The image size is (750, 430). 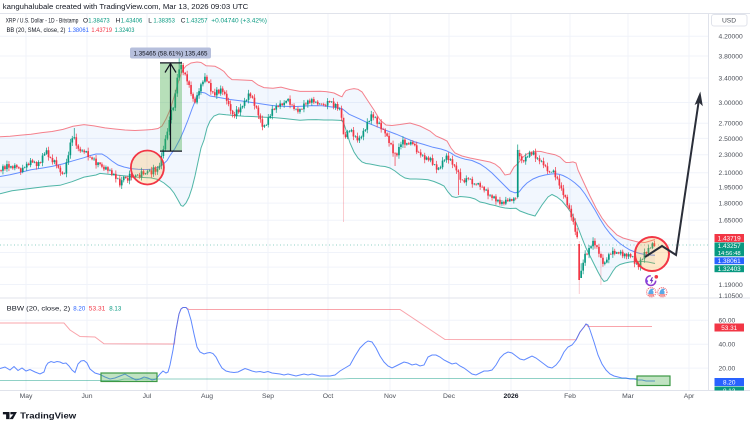 What do you see at coordinates (731, 188) in the screenshot?
I see `svg-text: 1.95000` at bounding box center [731, 188].